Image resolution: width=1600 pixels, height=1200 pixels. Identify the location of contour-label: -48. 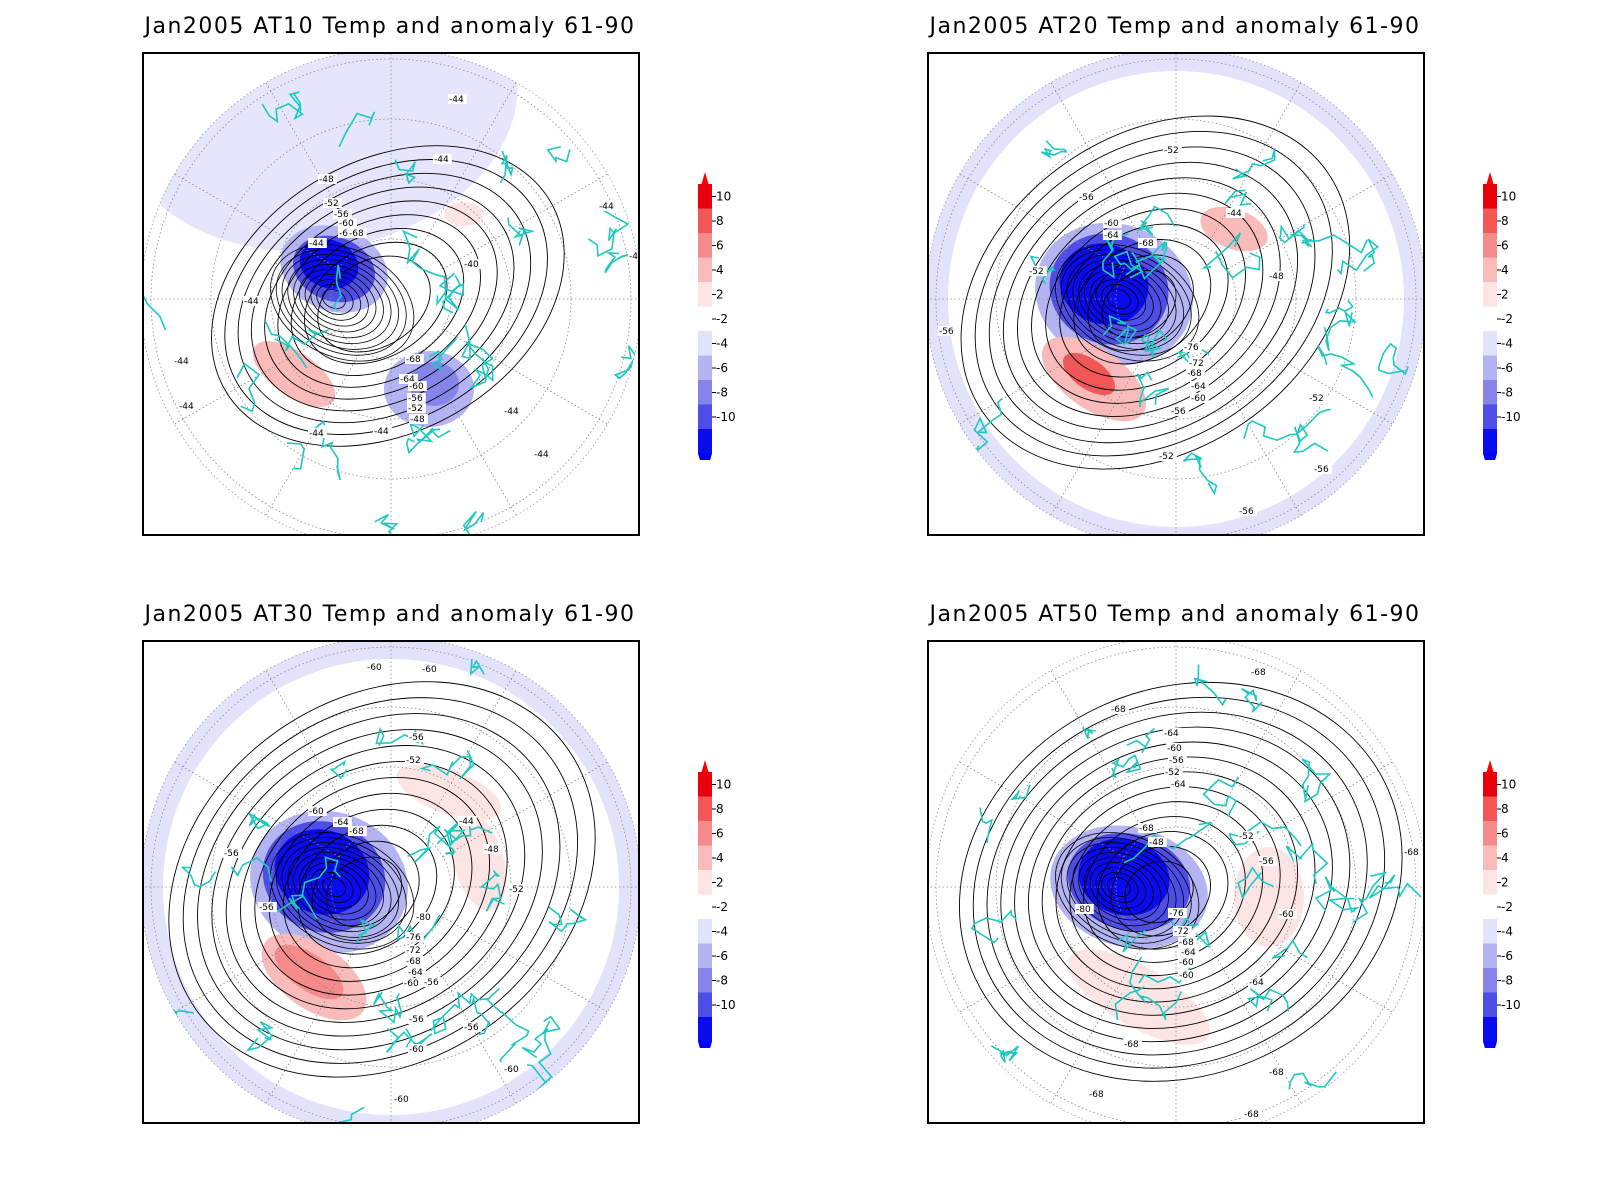
(491, 850).